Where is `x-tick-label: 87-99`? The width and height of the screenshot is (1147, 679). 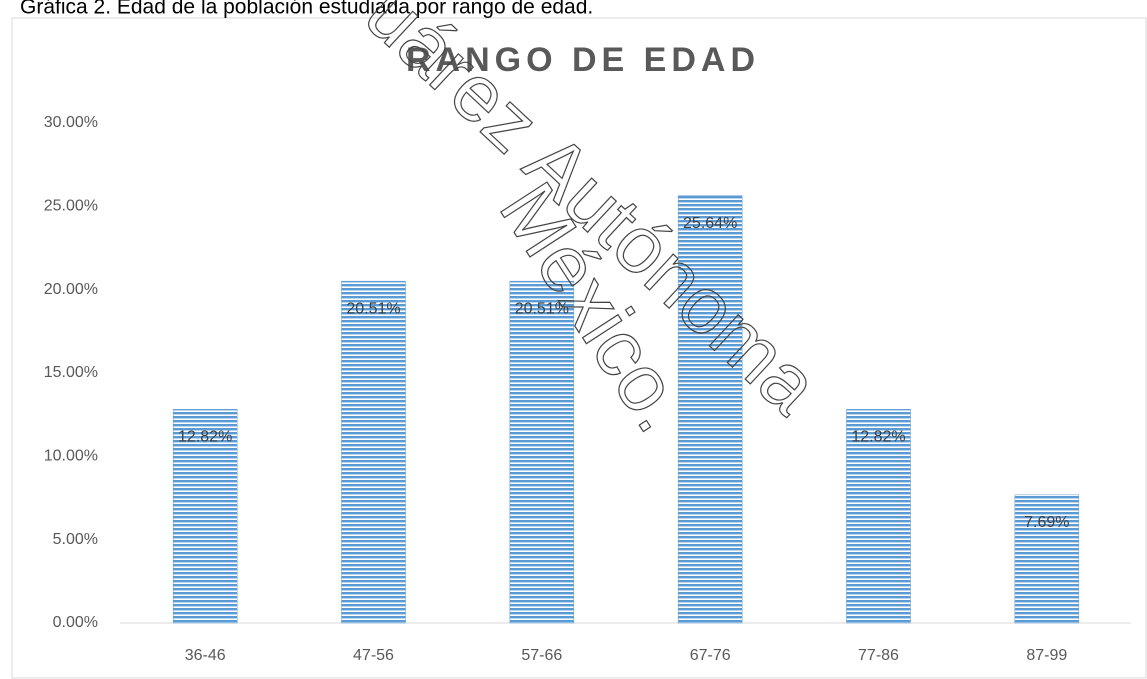
x-tick-label: 87-99 is located at coordinates (1046, 655).